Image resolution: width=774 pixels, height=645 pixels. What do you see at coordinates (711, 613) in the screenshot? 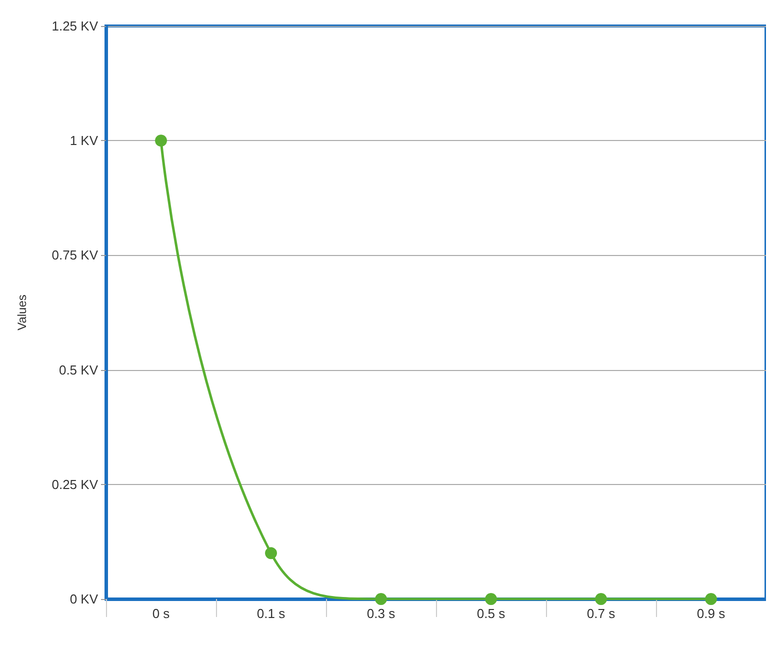
I see `x-tick-label: 0.9 s` at bounding box center [711, 613].